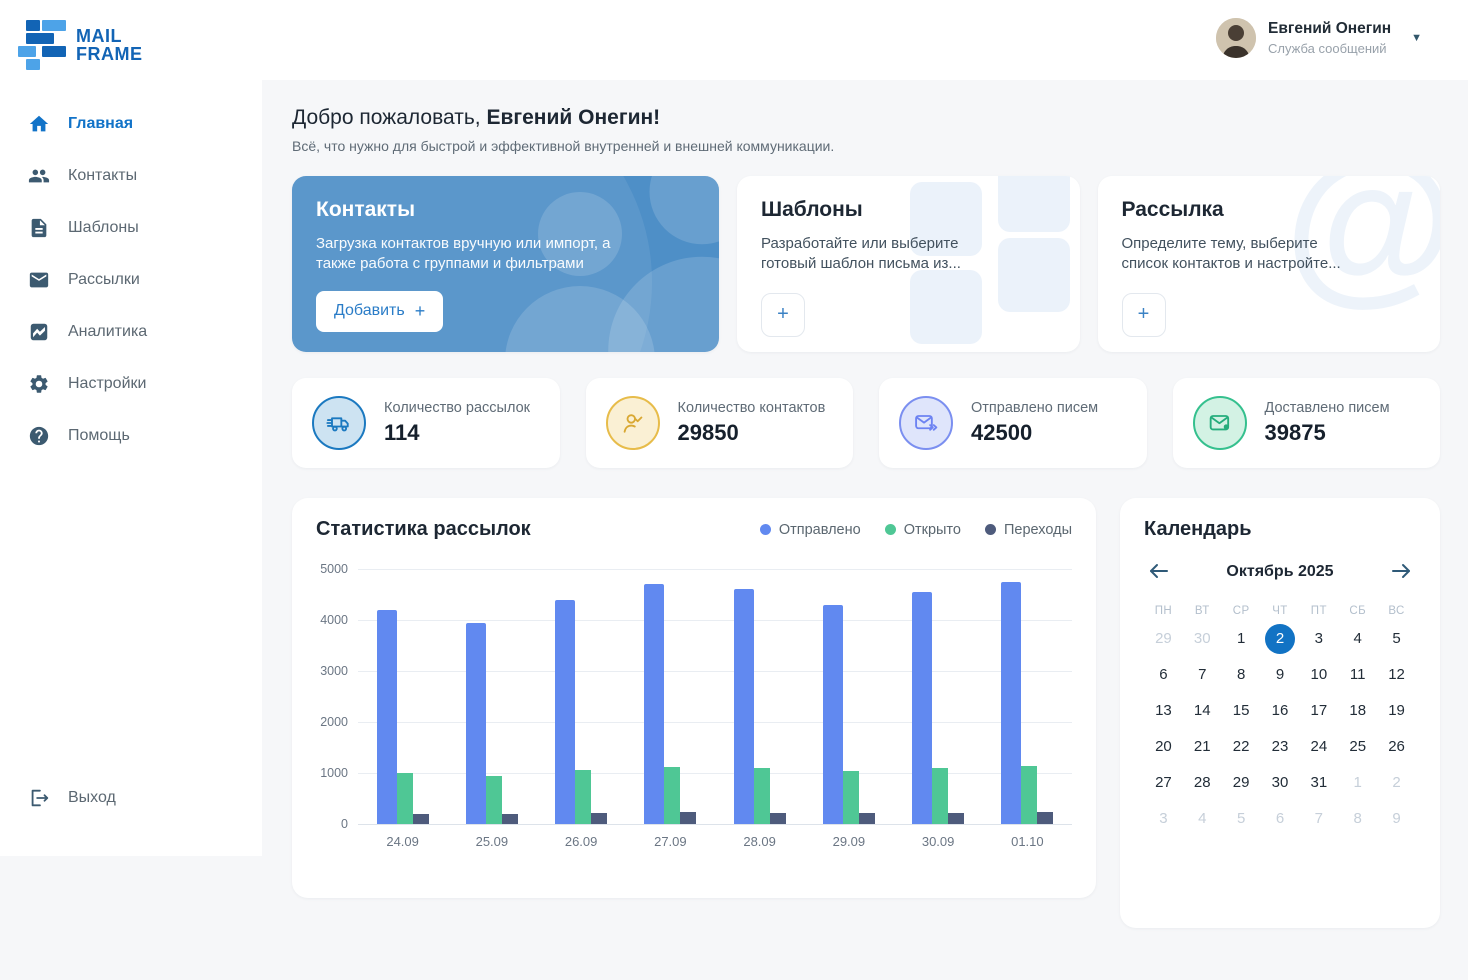  What do you see at coordinates (1319, 710) in the screenshot?
I see `calendar-day: 17` at bounding box center [1319, 710].